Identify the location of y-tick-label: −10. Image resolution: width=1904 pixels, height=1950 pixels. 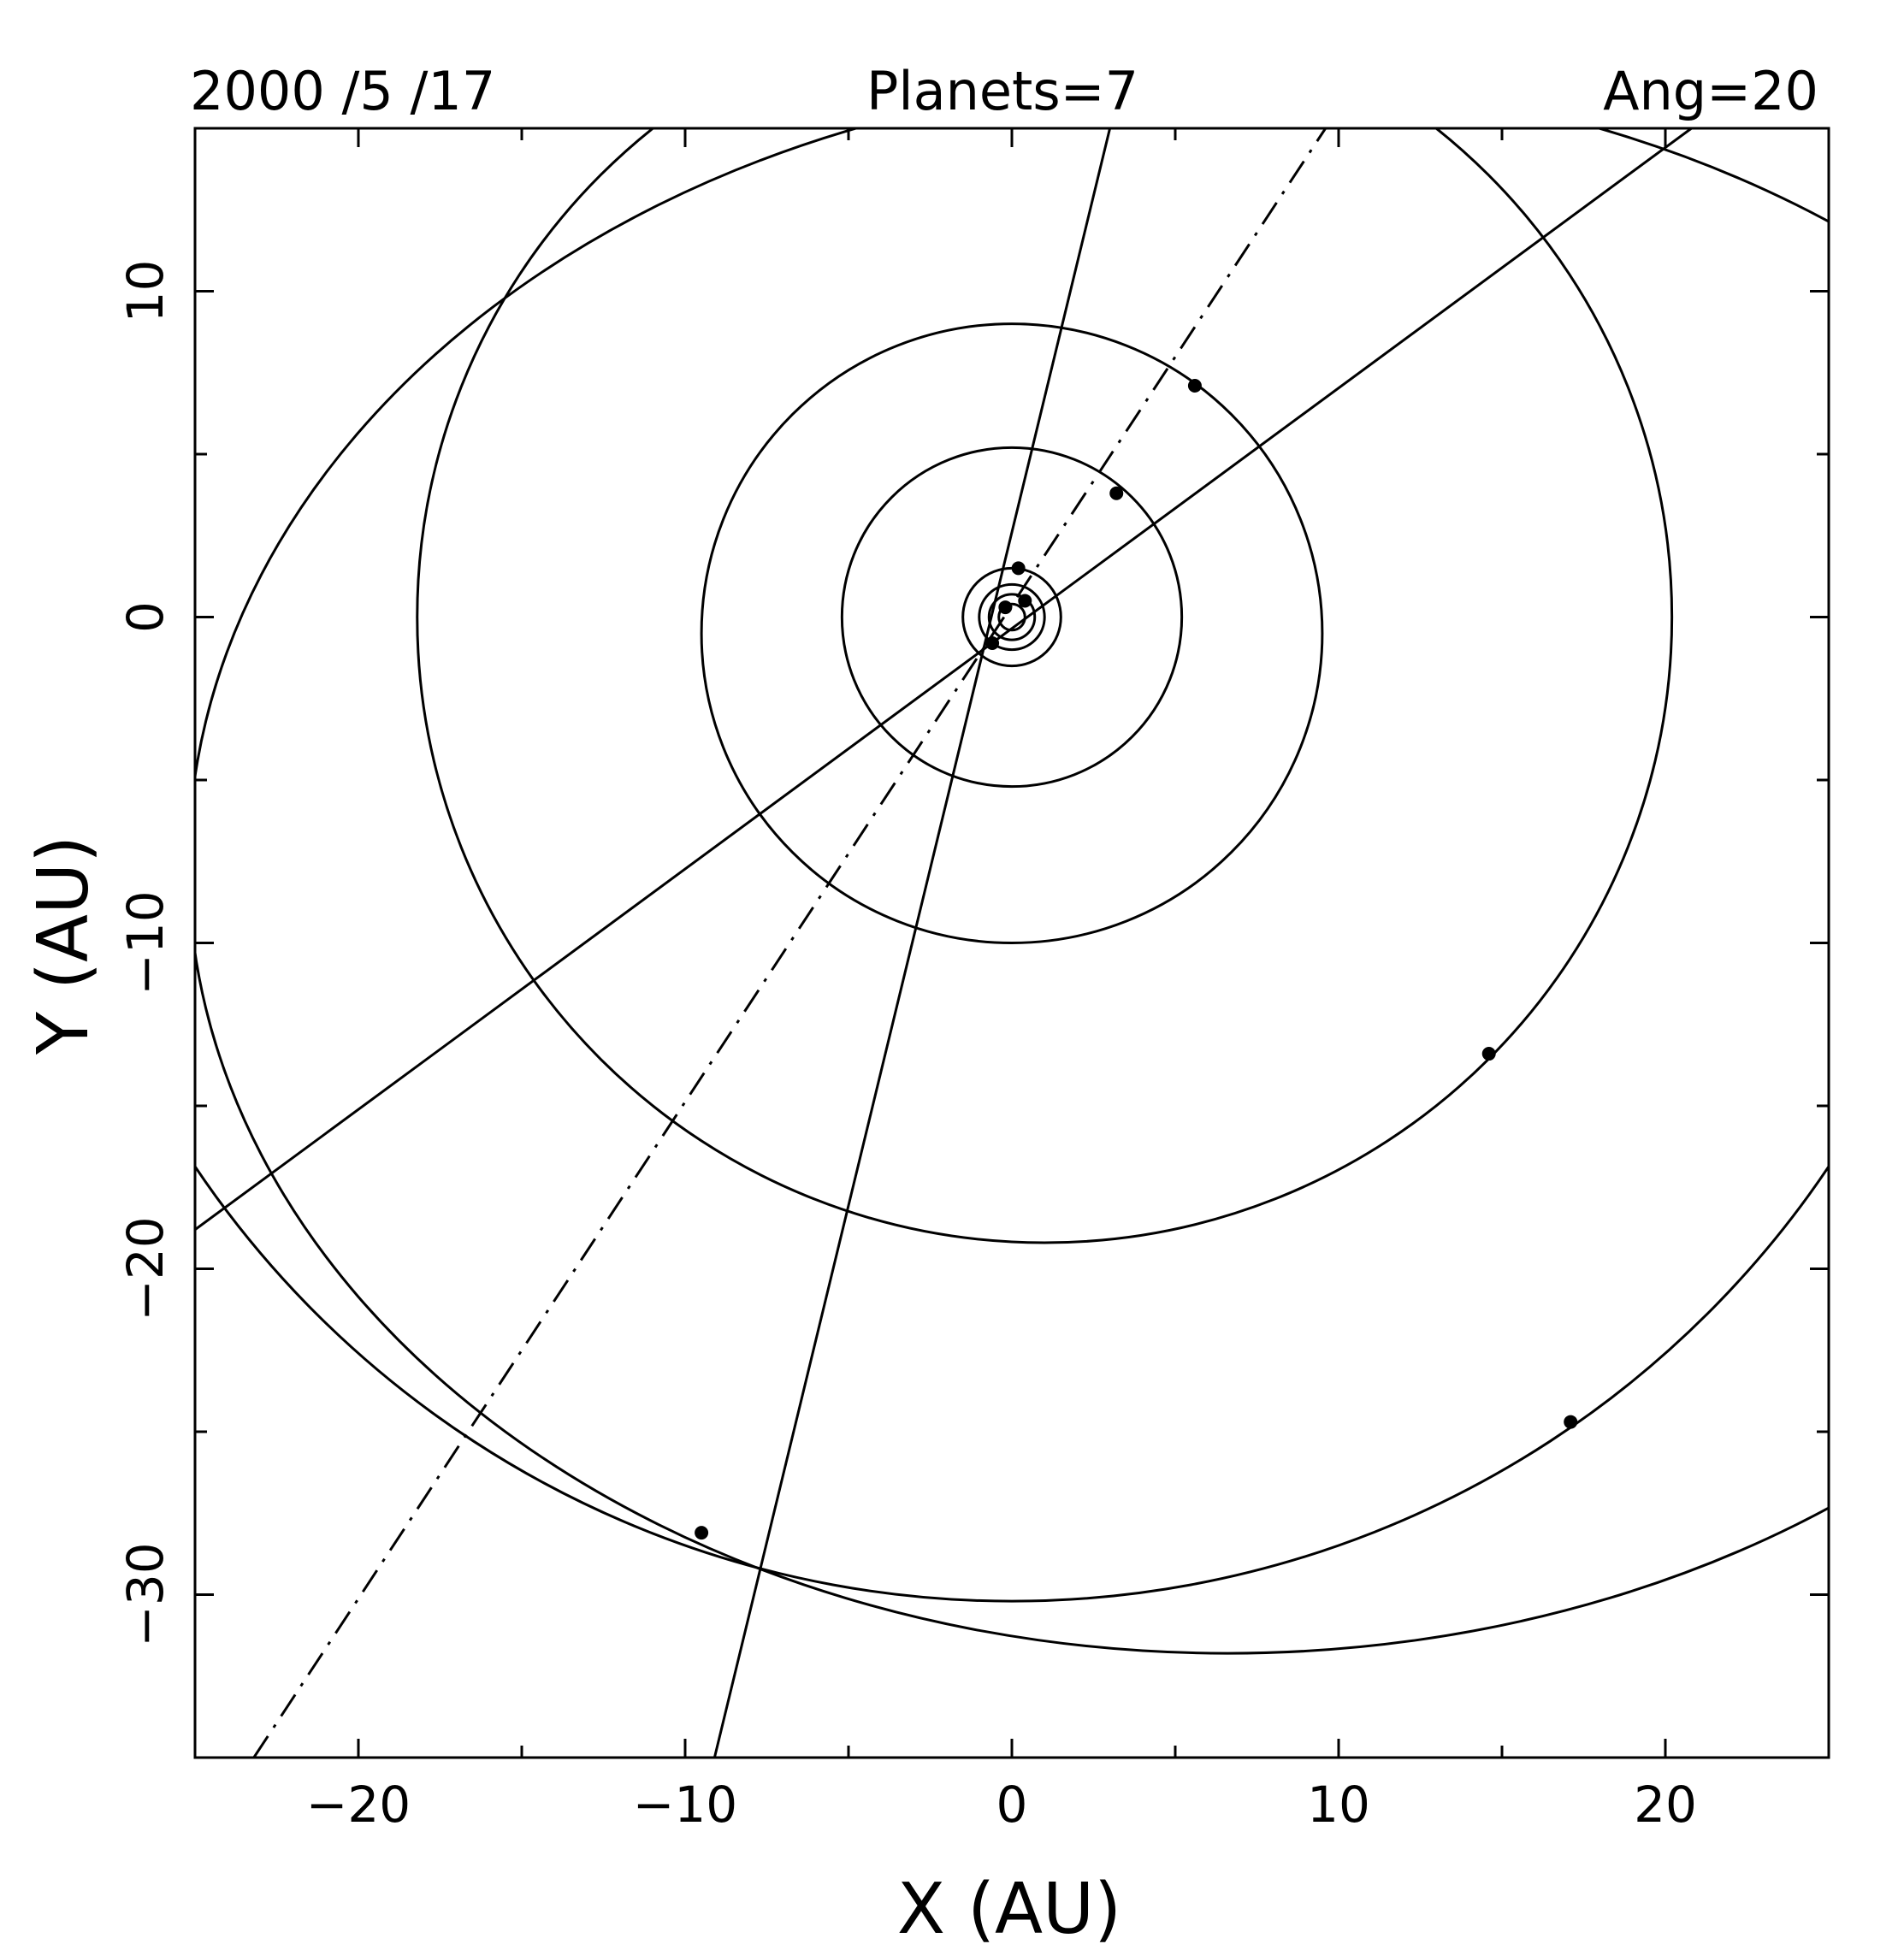
(145, 942).